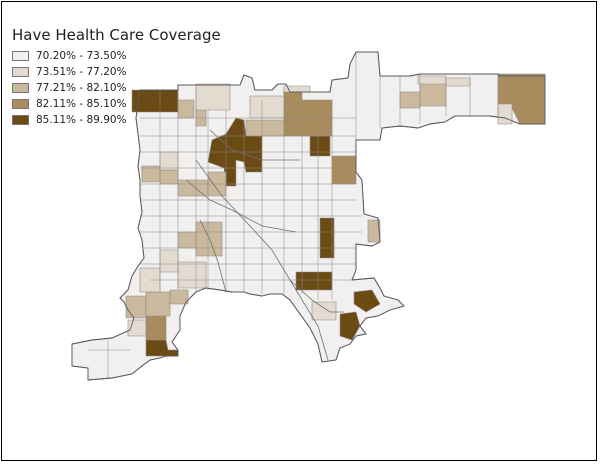 The image size is (600, 464). I want to click on legend-item: 73.51% - 77.20%, so click(69, 72).